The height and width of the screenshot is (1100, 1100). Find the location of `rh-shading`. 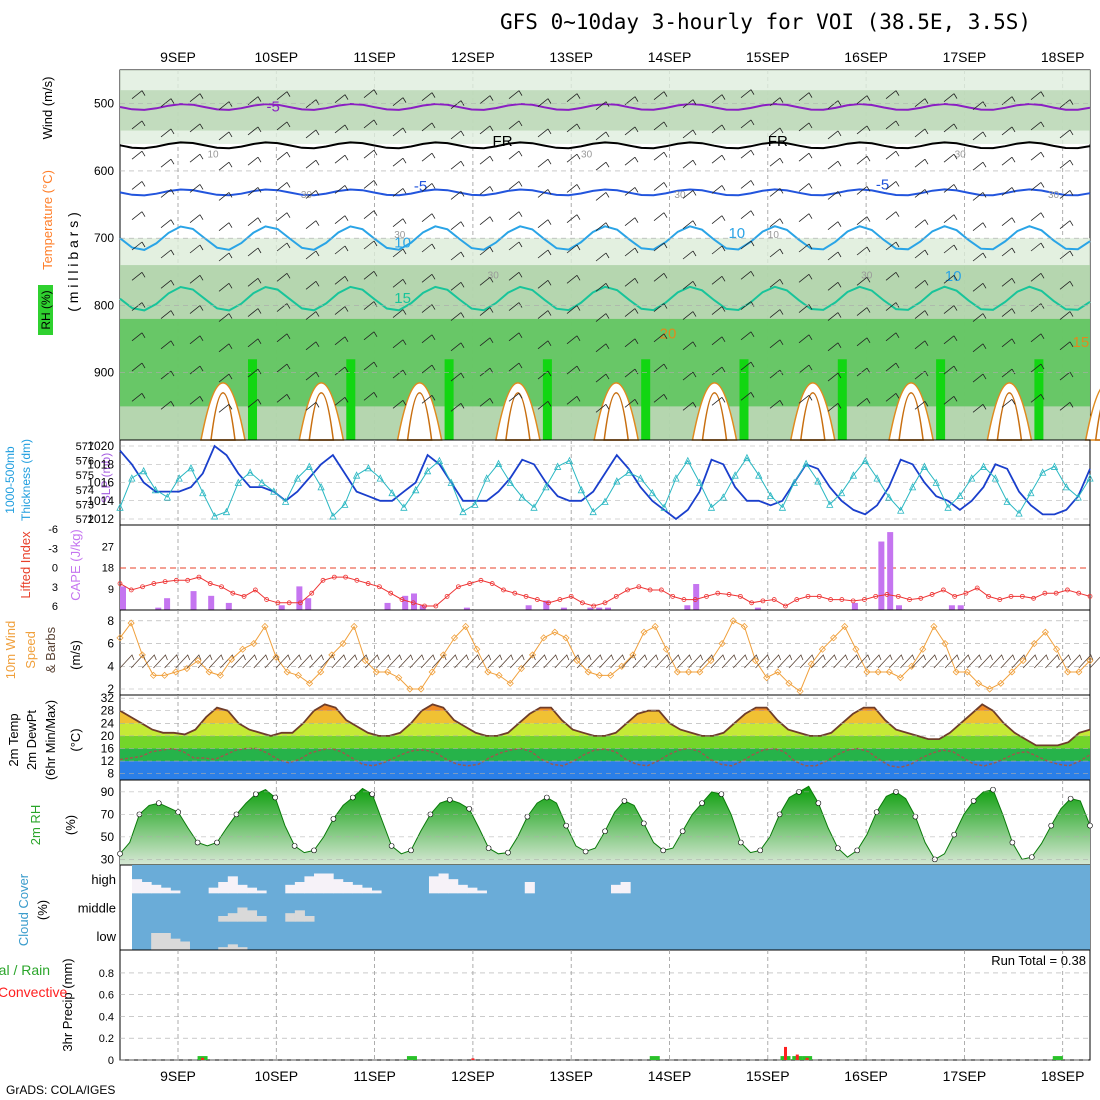

rh-shading is located at coordinates (605, 110).